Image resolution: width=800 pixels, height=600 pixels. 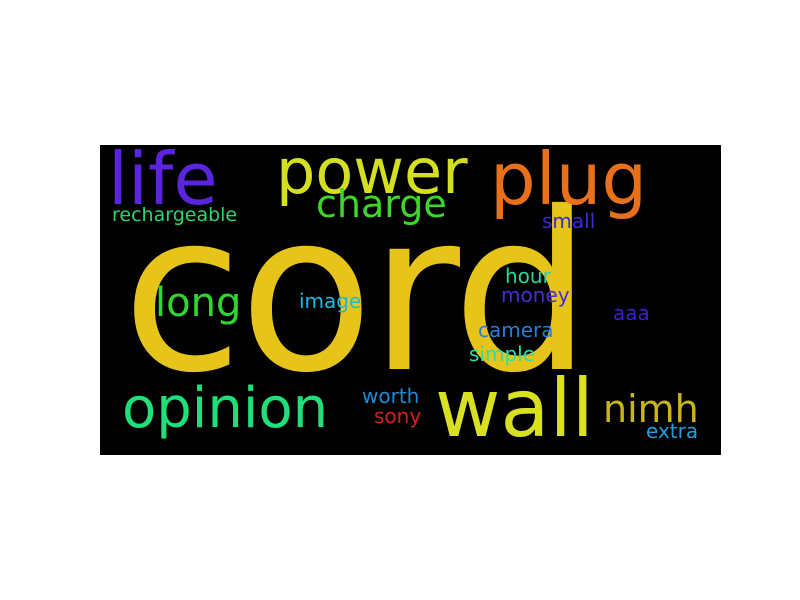 I want to click on word-image: image, so click(x=330, y=301).